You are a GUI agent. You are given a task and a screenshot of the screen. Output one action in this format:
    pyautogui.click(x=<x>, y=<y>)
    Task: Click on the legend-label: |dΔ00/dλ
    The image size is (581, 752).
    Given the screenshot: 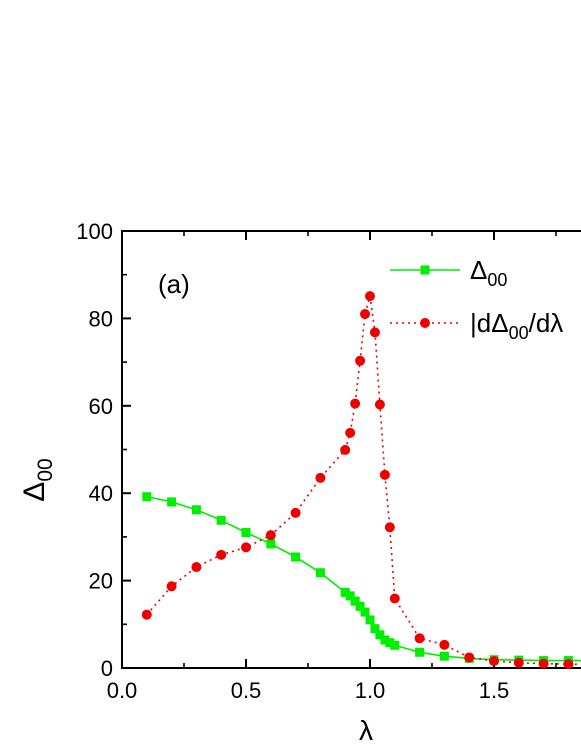 What is the action you would take?
    pyautogui.click(x=516, y=325)
    